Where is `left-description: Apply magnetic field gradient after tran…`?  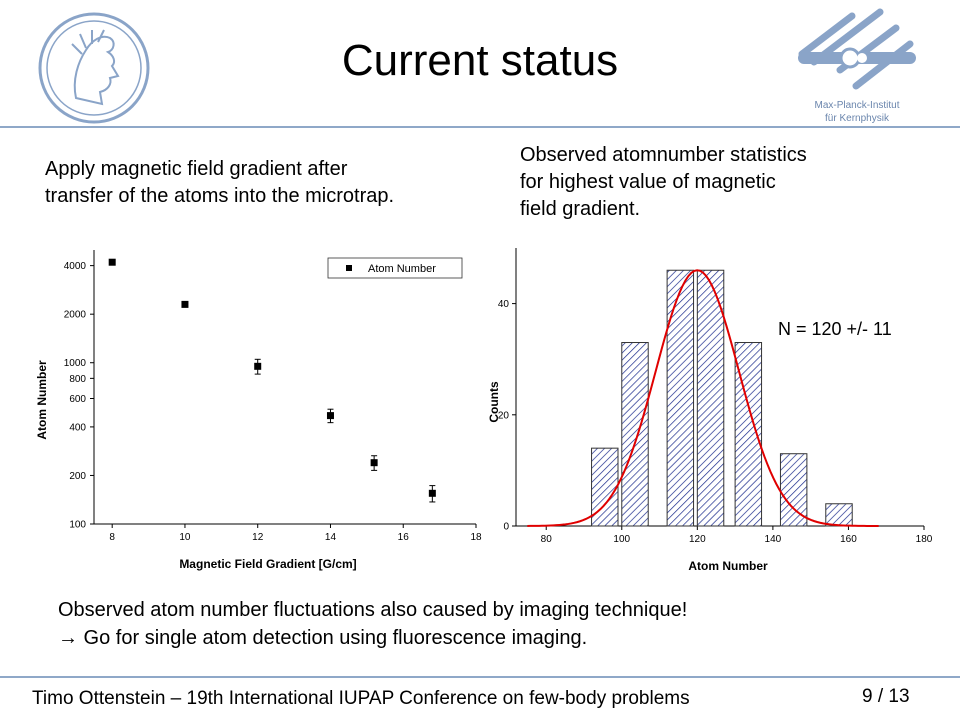
left-description: Apply magnetic field gradient after tran… is located at coordinates (220, 182).